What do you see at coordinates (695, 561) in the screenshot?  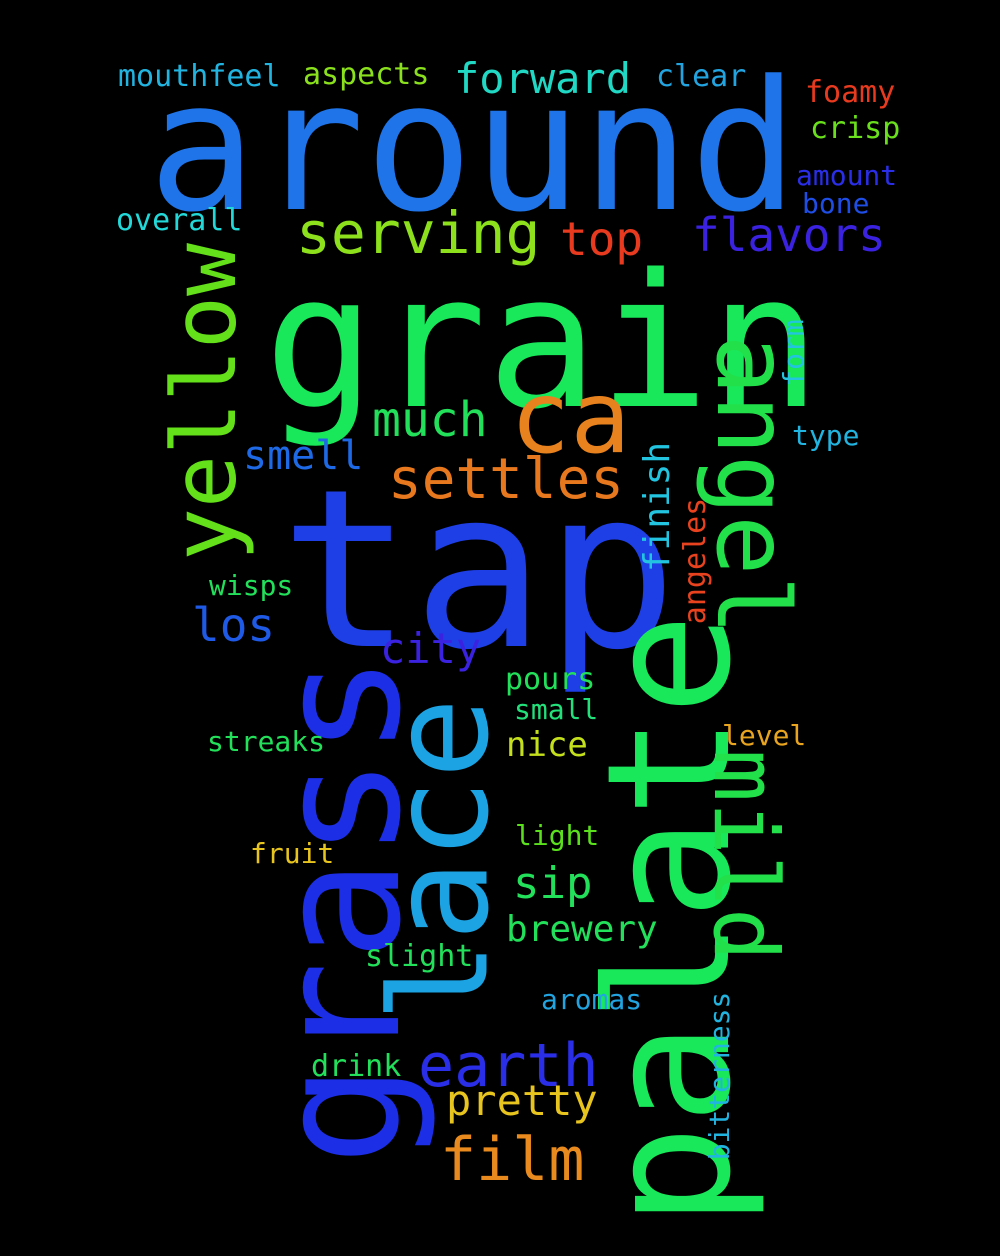 I see `word-angeles: angeles` at bounding box center [695, 561].